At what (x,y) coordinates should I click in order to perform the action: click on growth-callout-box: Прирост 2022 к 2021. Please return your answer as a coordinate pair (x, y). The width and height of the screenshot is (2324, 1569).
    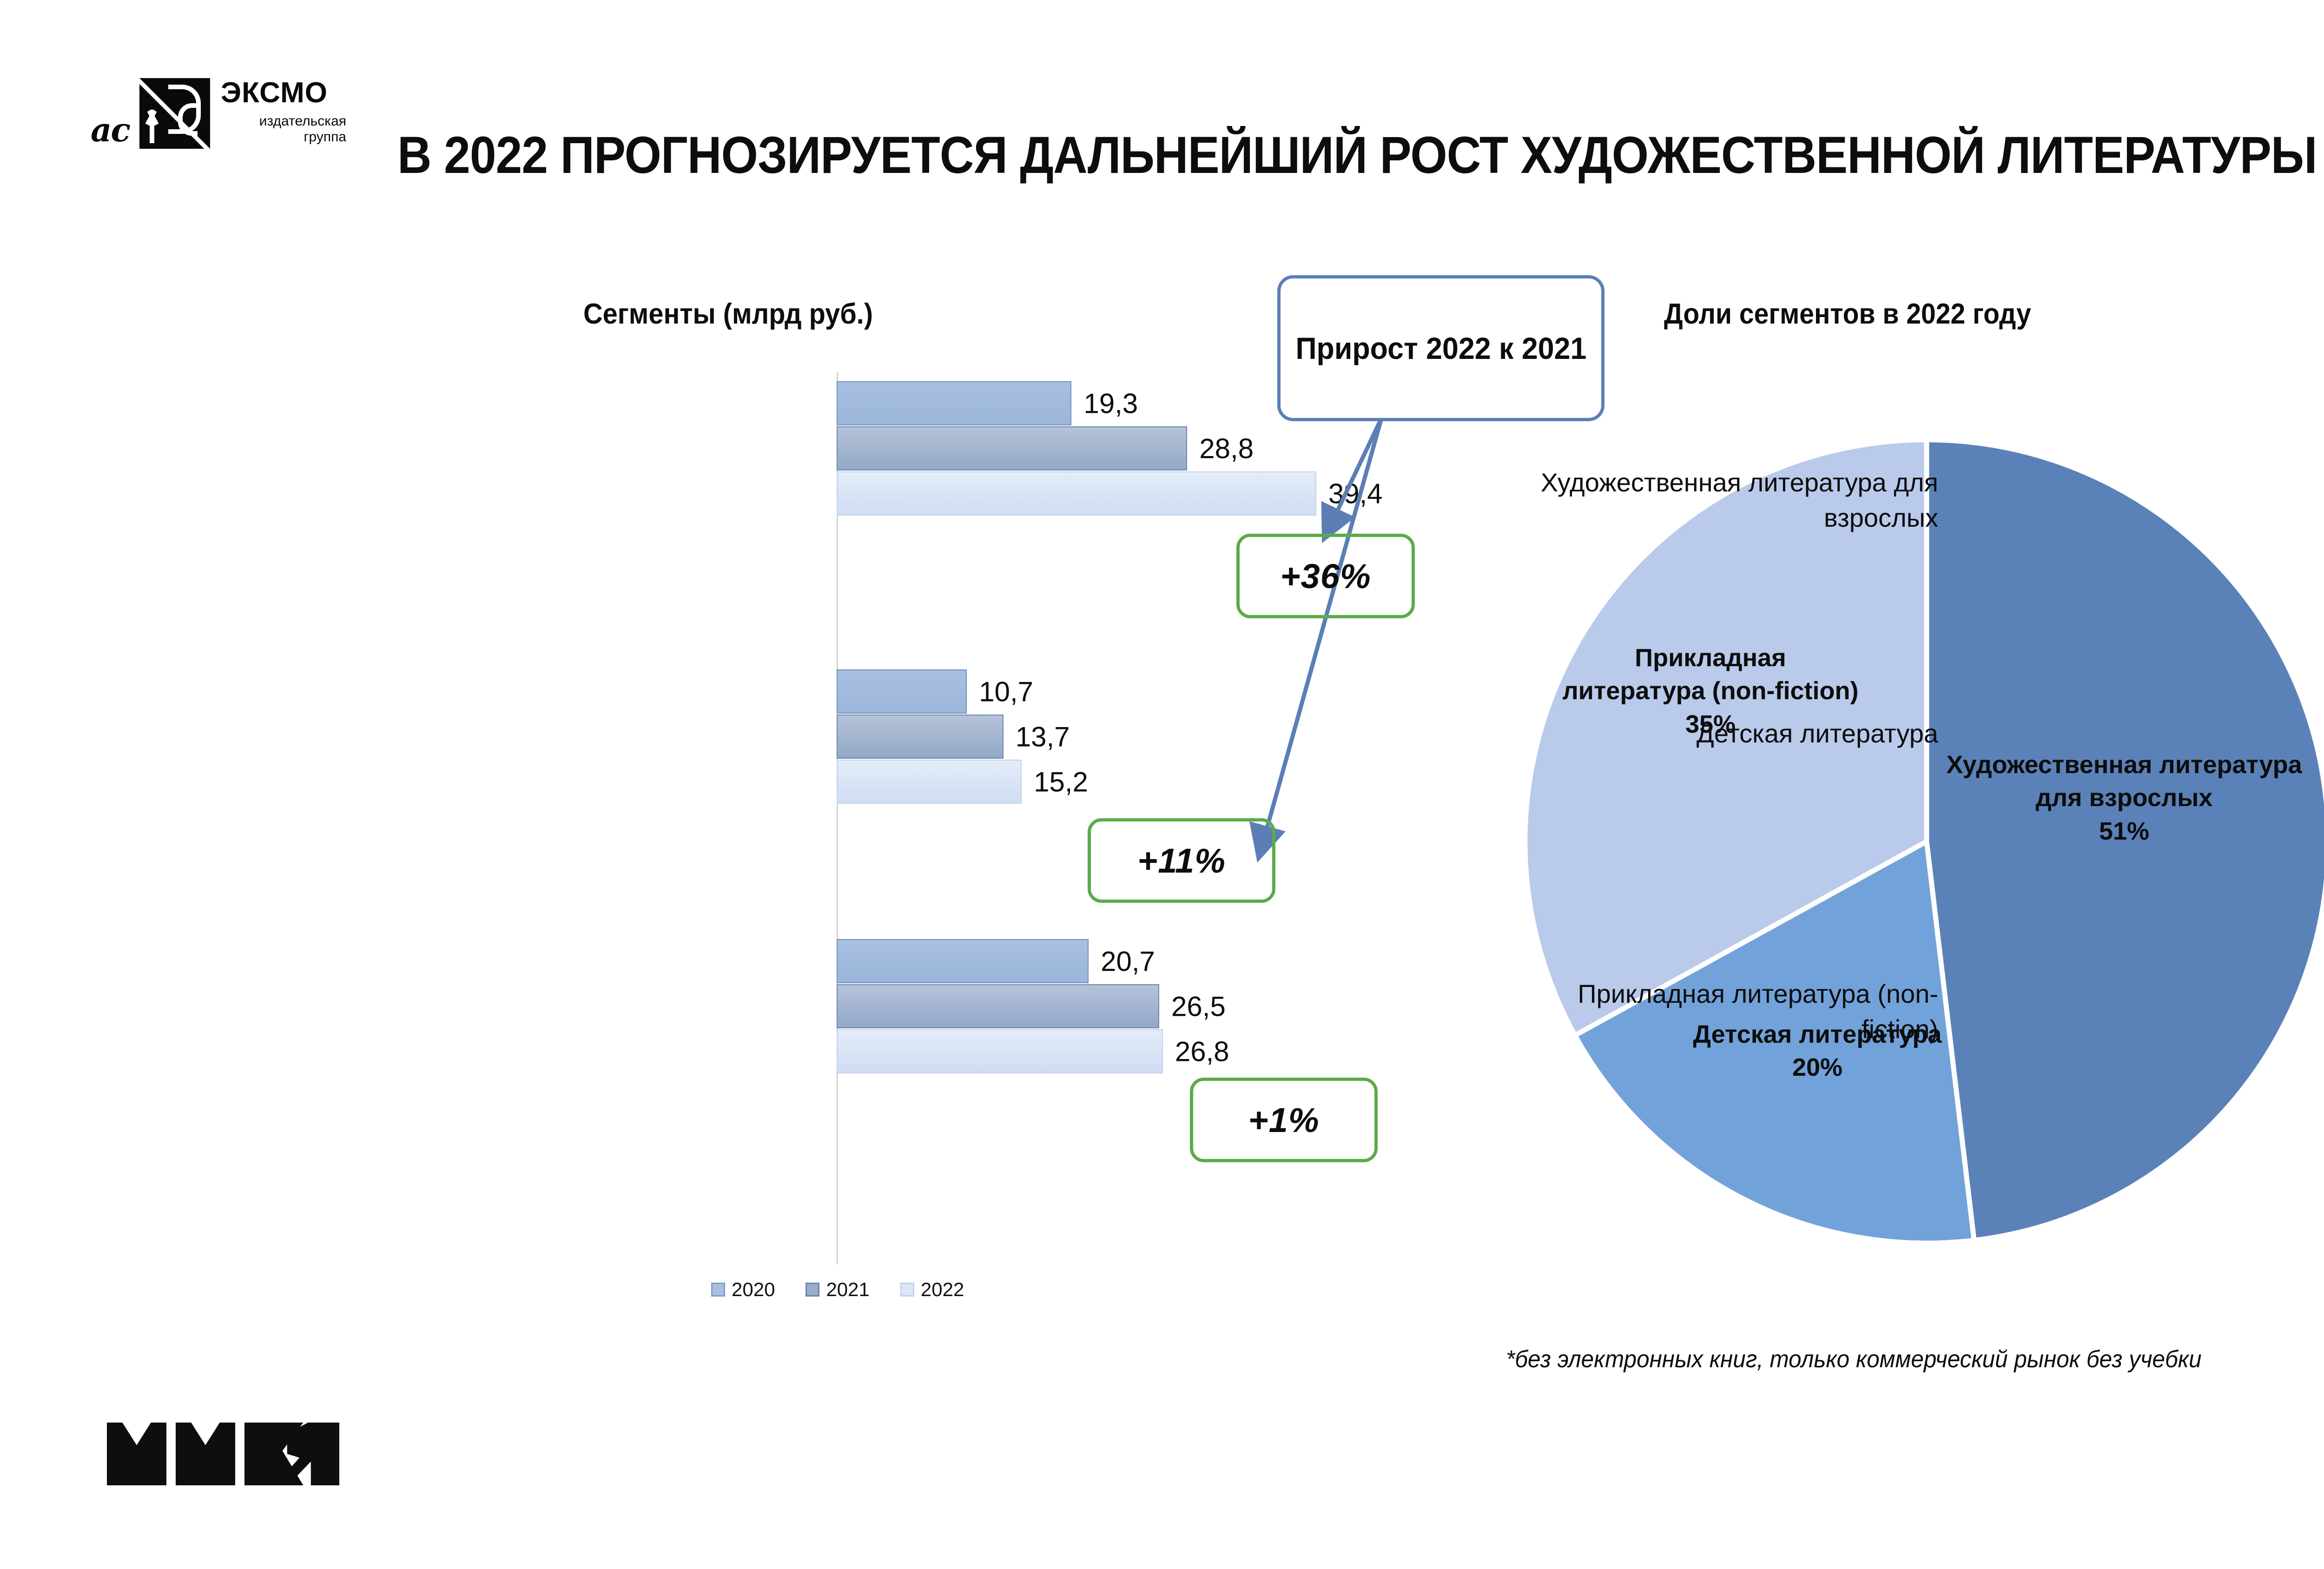
    Looking at the image, I should click on (1440, 348).